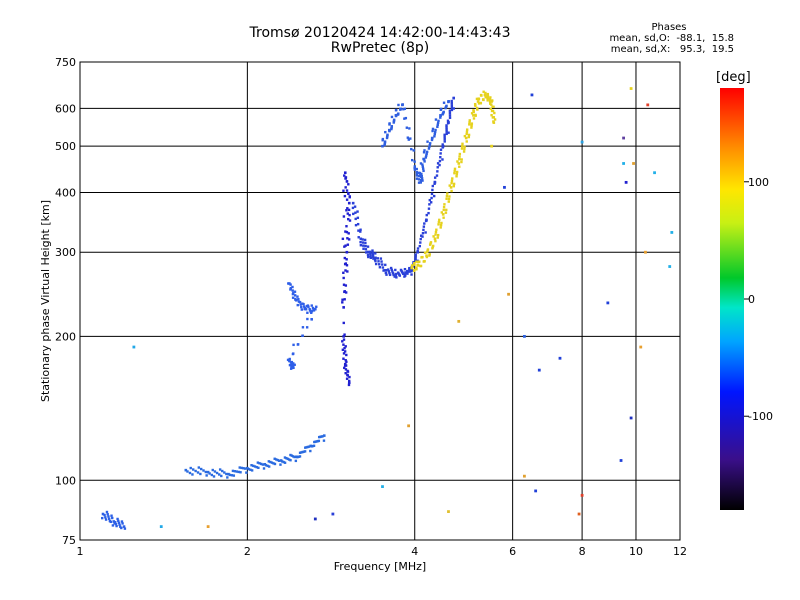 The width and height of the screenshot is (800, 600). I want to click on colorbar-label: [deg], so click(733, 77).